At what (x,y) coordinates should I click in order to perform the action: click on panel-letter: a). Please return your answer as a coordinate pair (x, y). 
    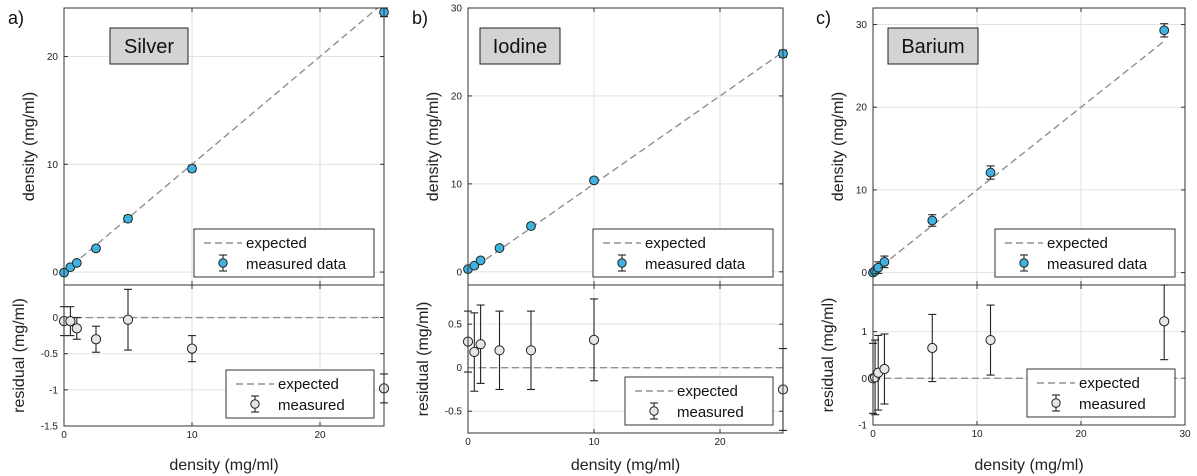
    Looking at the image, I should click on (16, 18).